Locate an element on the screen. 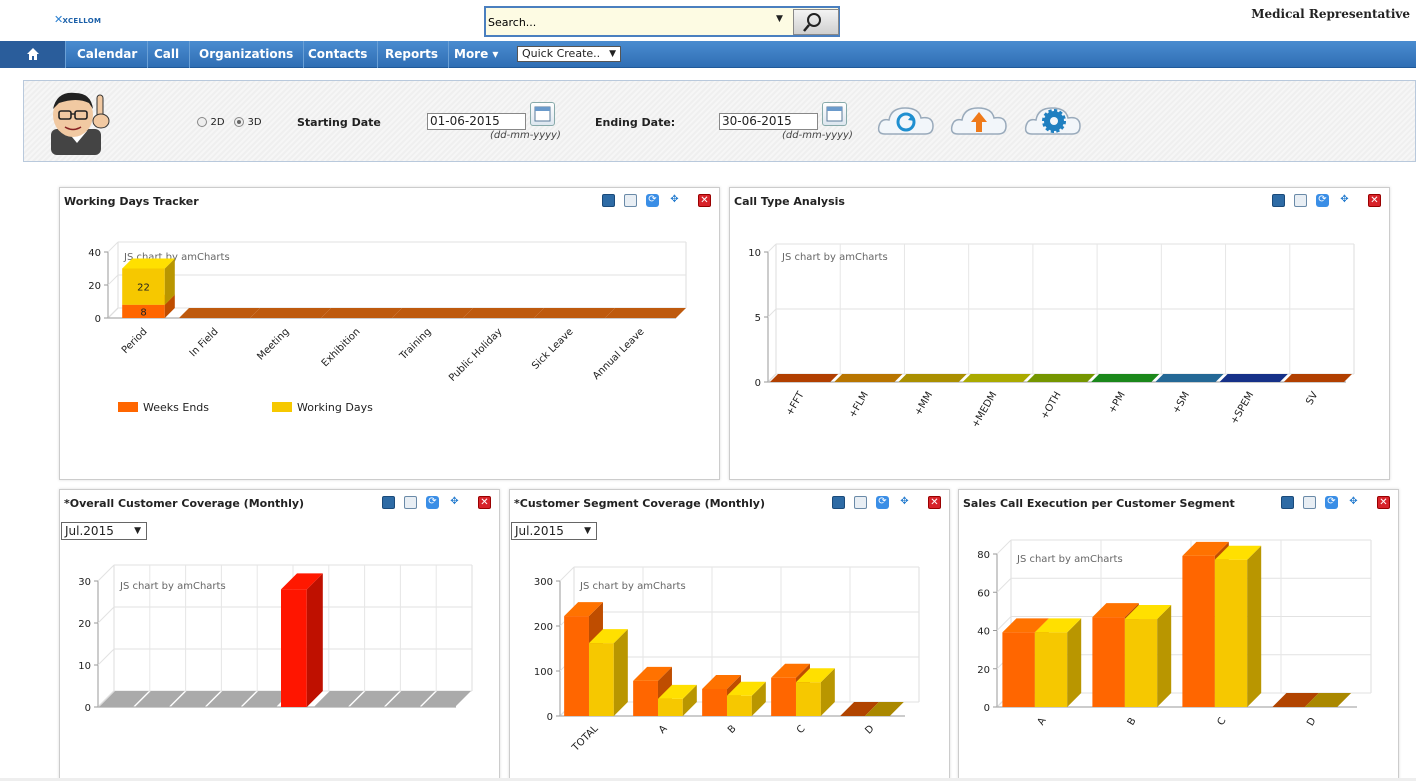  home-button is located at coordinates (33, 54).